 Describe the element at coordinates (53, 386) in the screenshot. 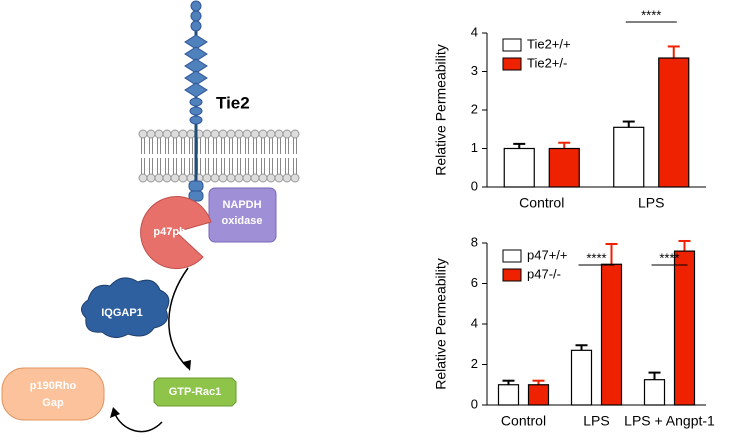

I see `gap-label: p190Rho` at that location.